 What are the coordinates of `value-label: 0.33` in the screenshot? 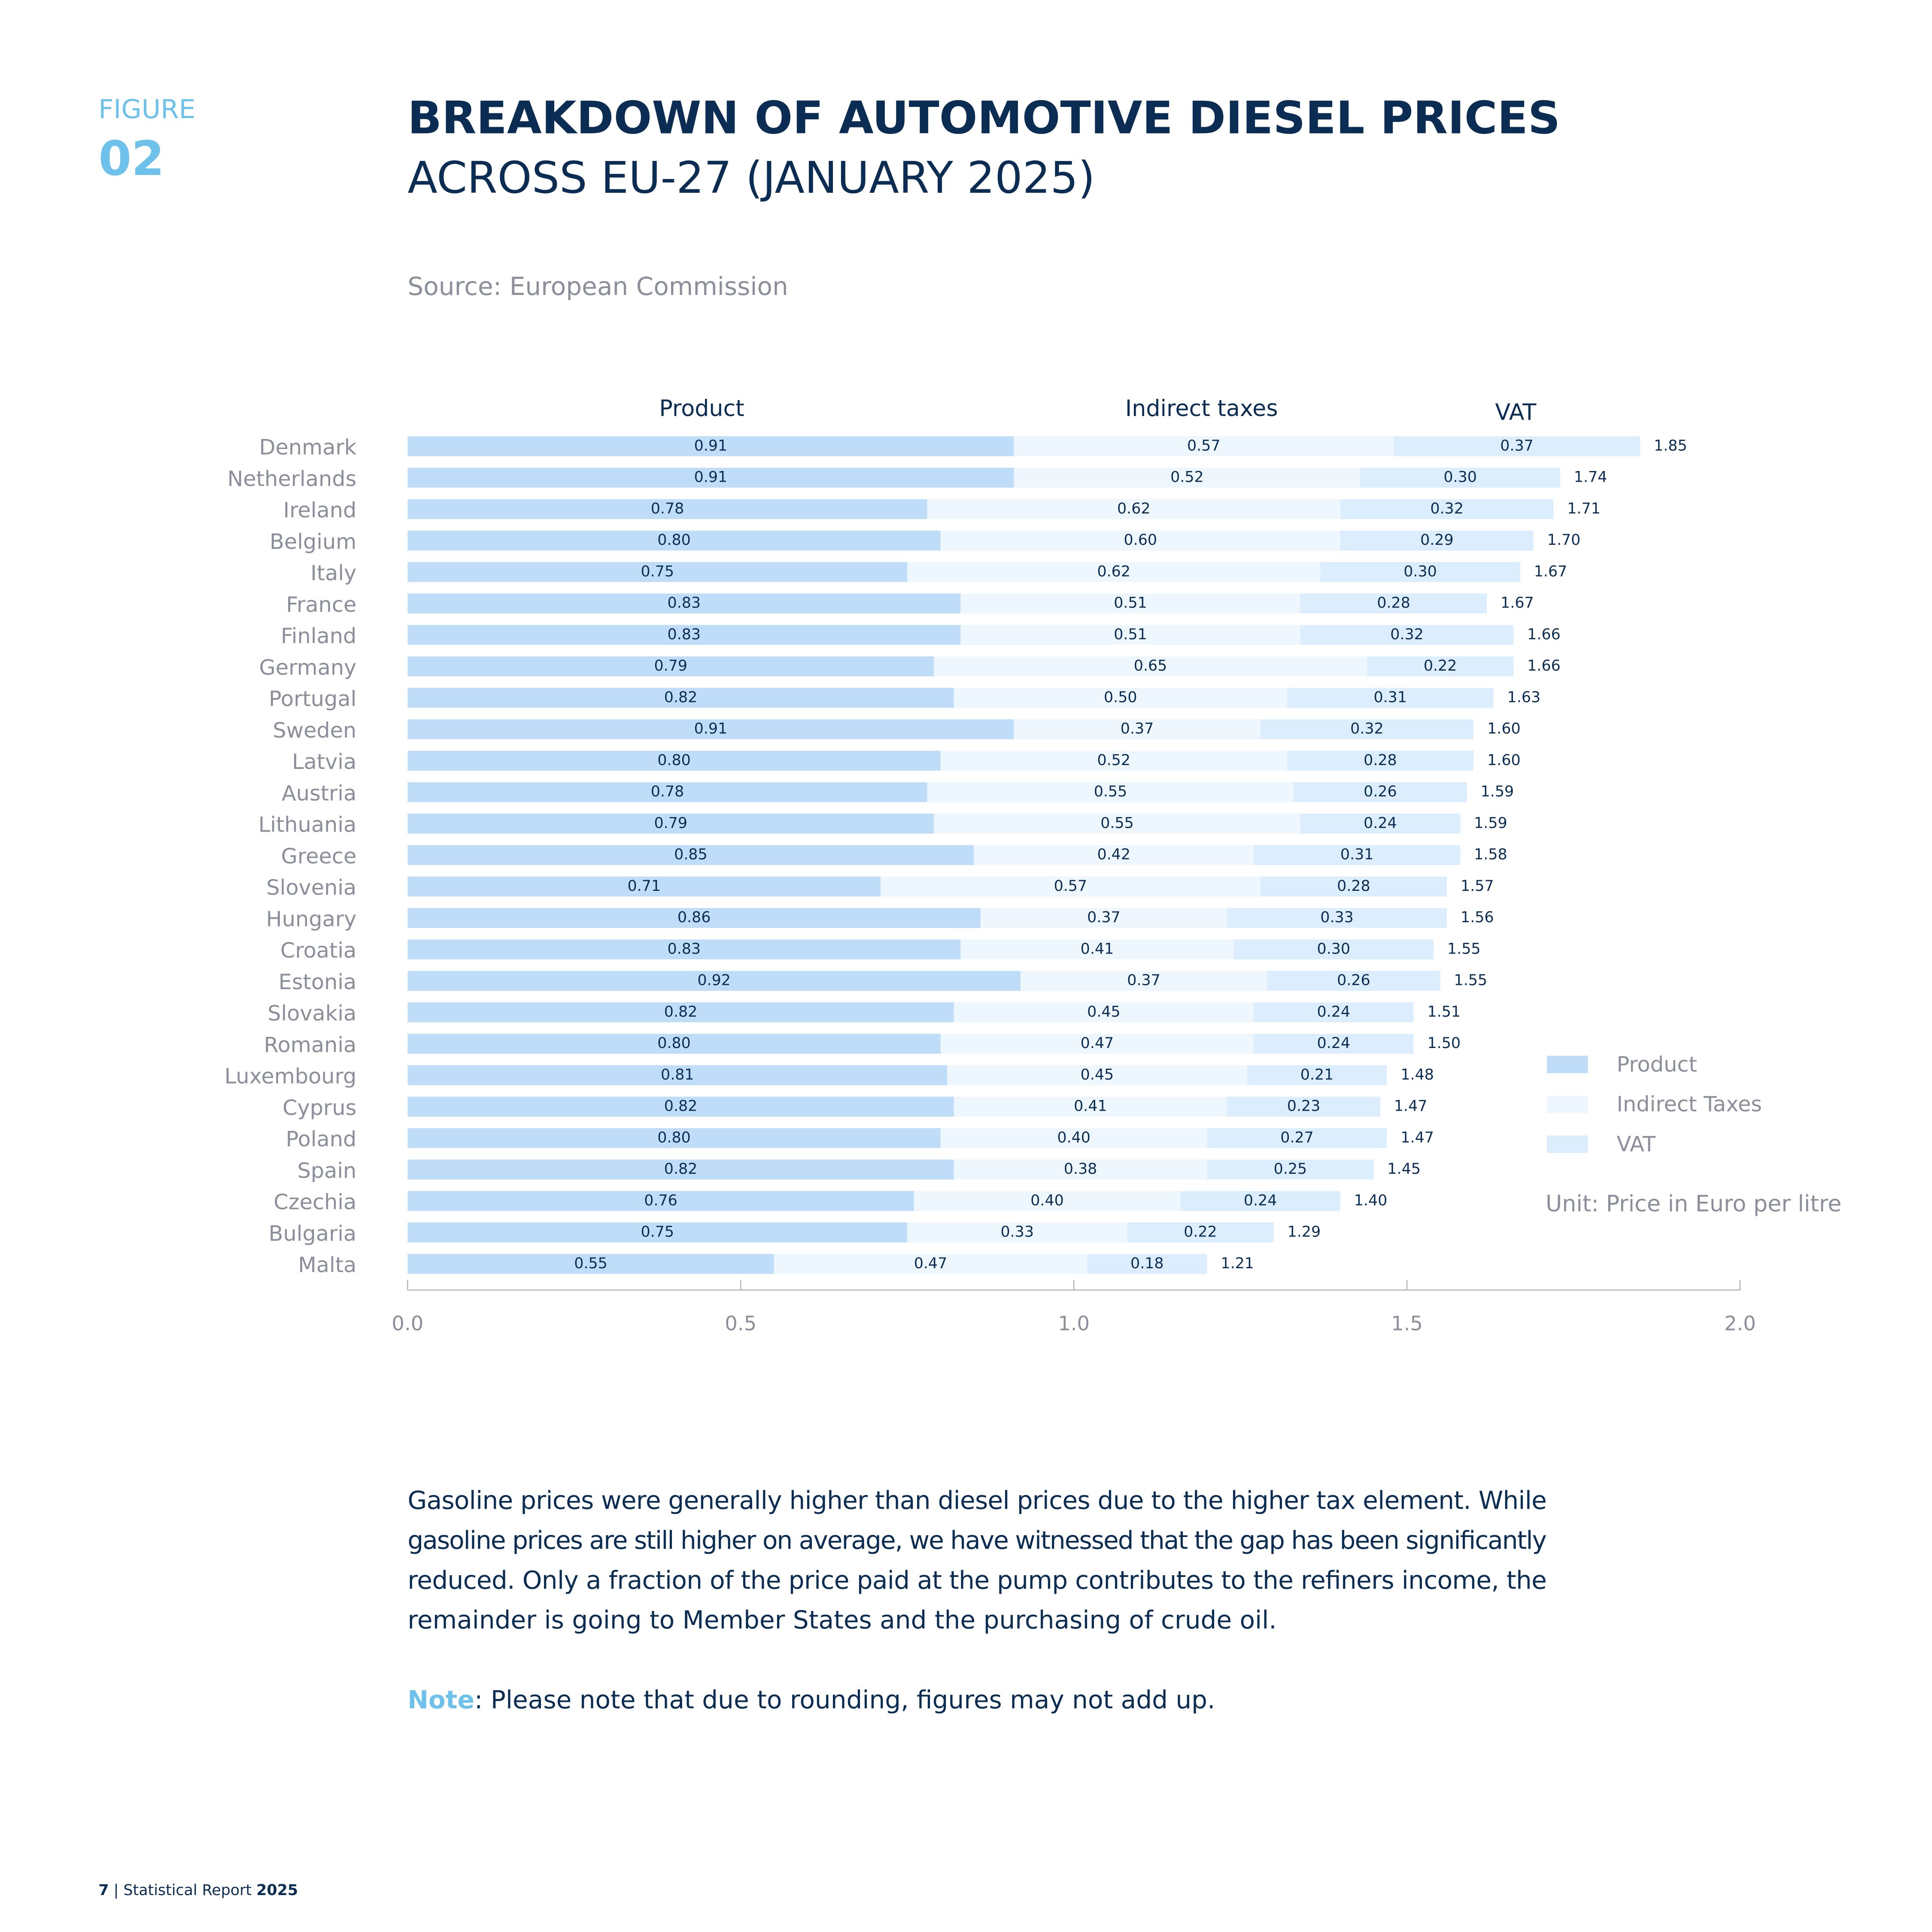 It's located at (1337, 918).